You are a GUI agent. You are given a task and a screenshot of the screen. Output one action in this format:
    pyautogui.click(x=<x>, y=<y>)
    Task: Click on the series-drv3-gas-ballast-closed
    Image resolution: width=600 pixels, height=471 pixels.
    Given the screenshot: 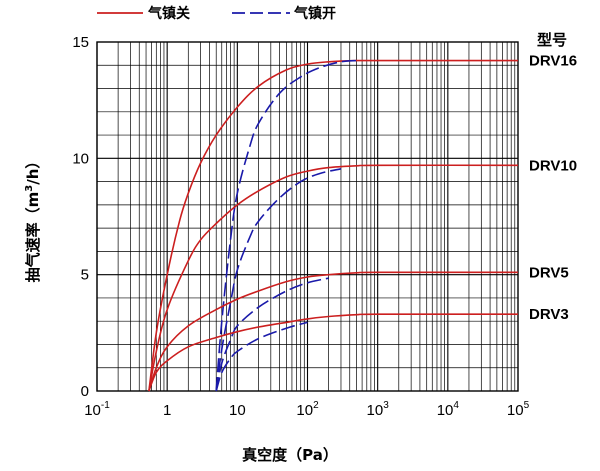 What is the action you would take?
    pyautogui.click(x=333, y=352)
    